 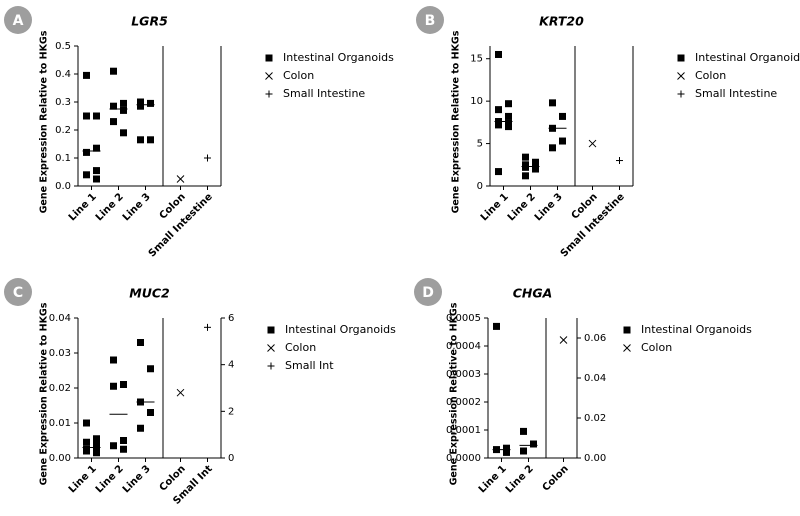 I want to click on y-tick-label: 0.01, so click(x=60, y=423).